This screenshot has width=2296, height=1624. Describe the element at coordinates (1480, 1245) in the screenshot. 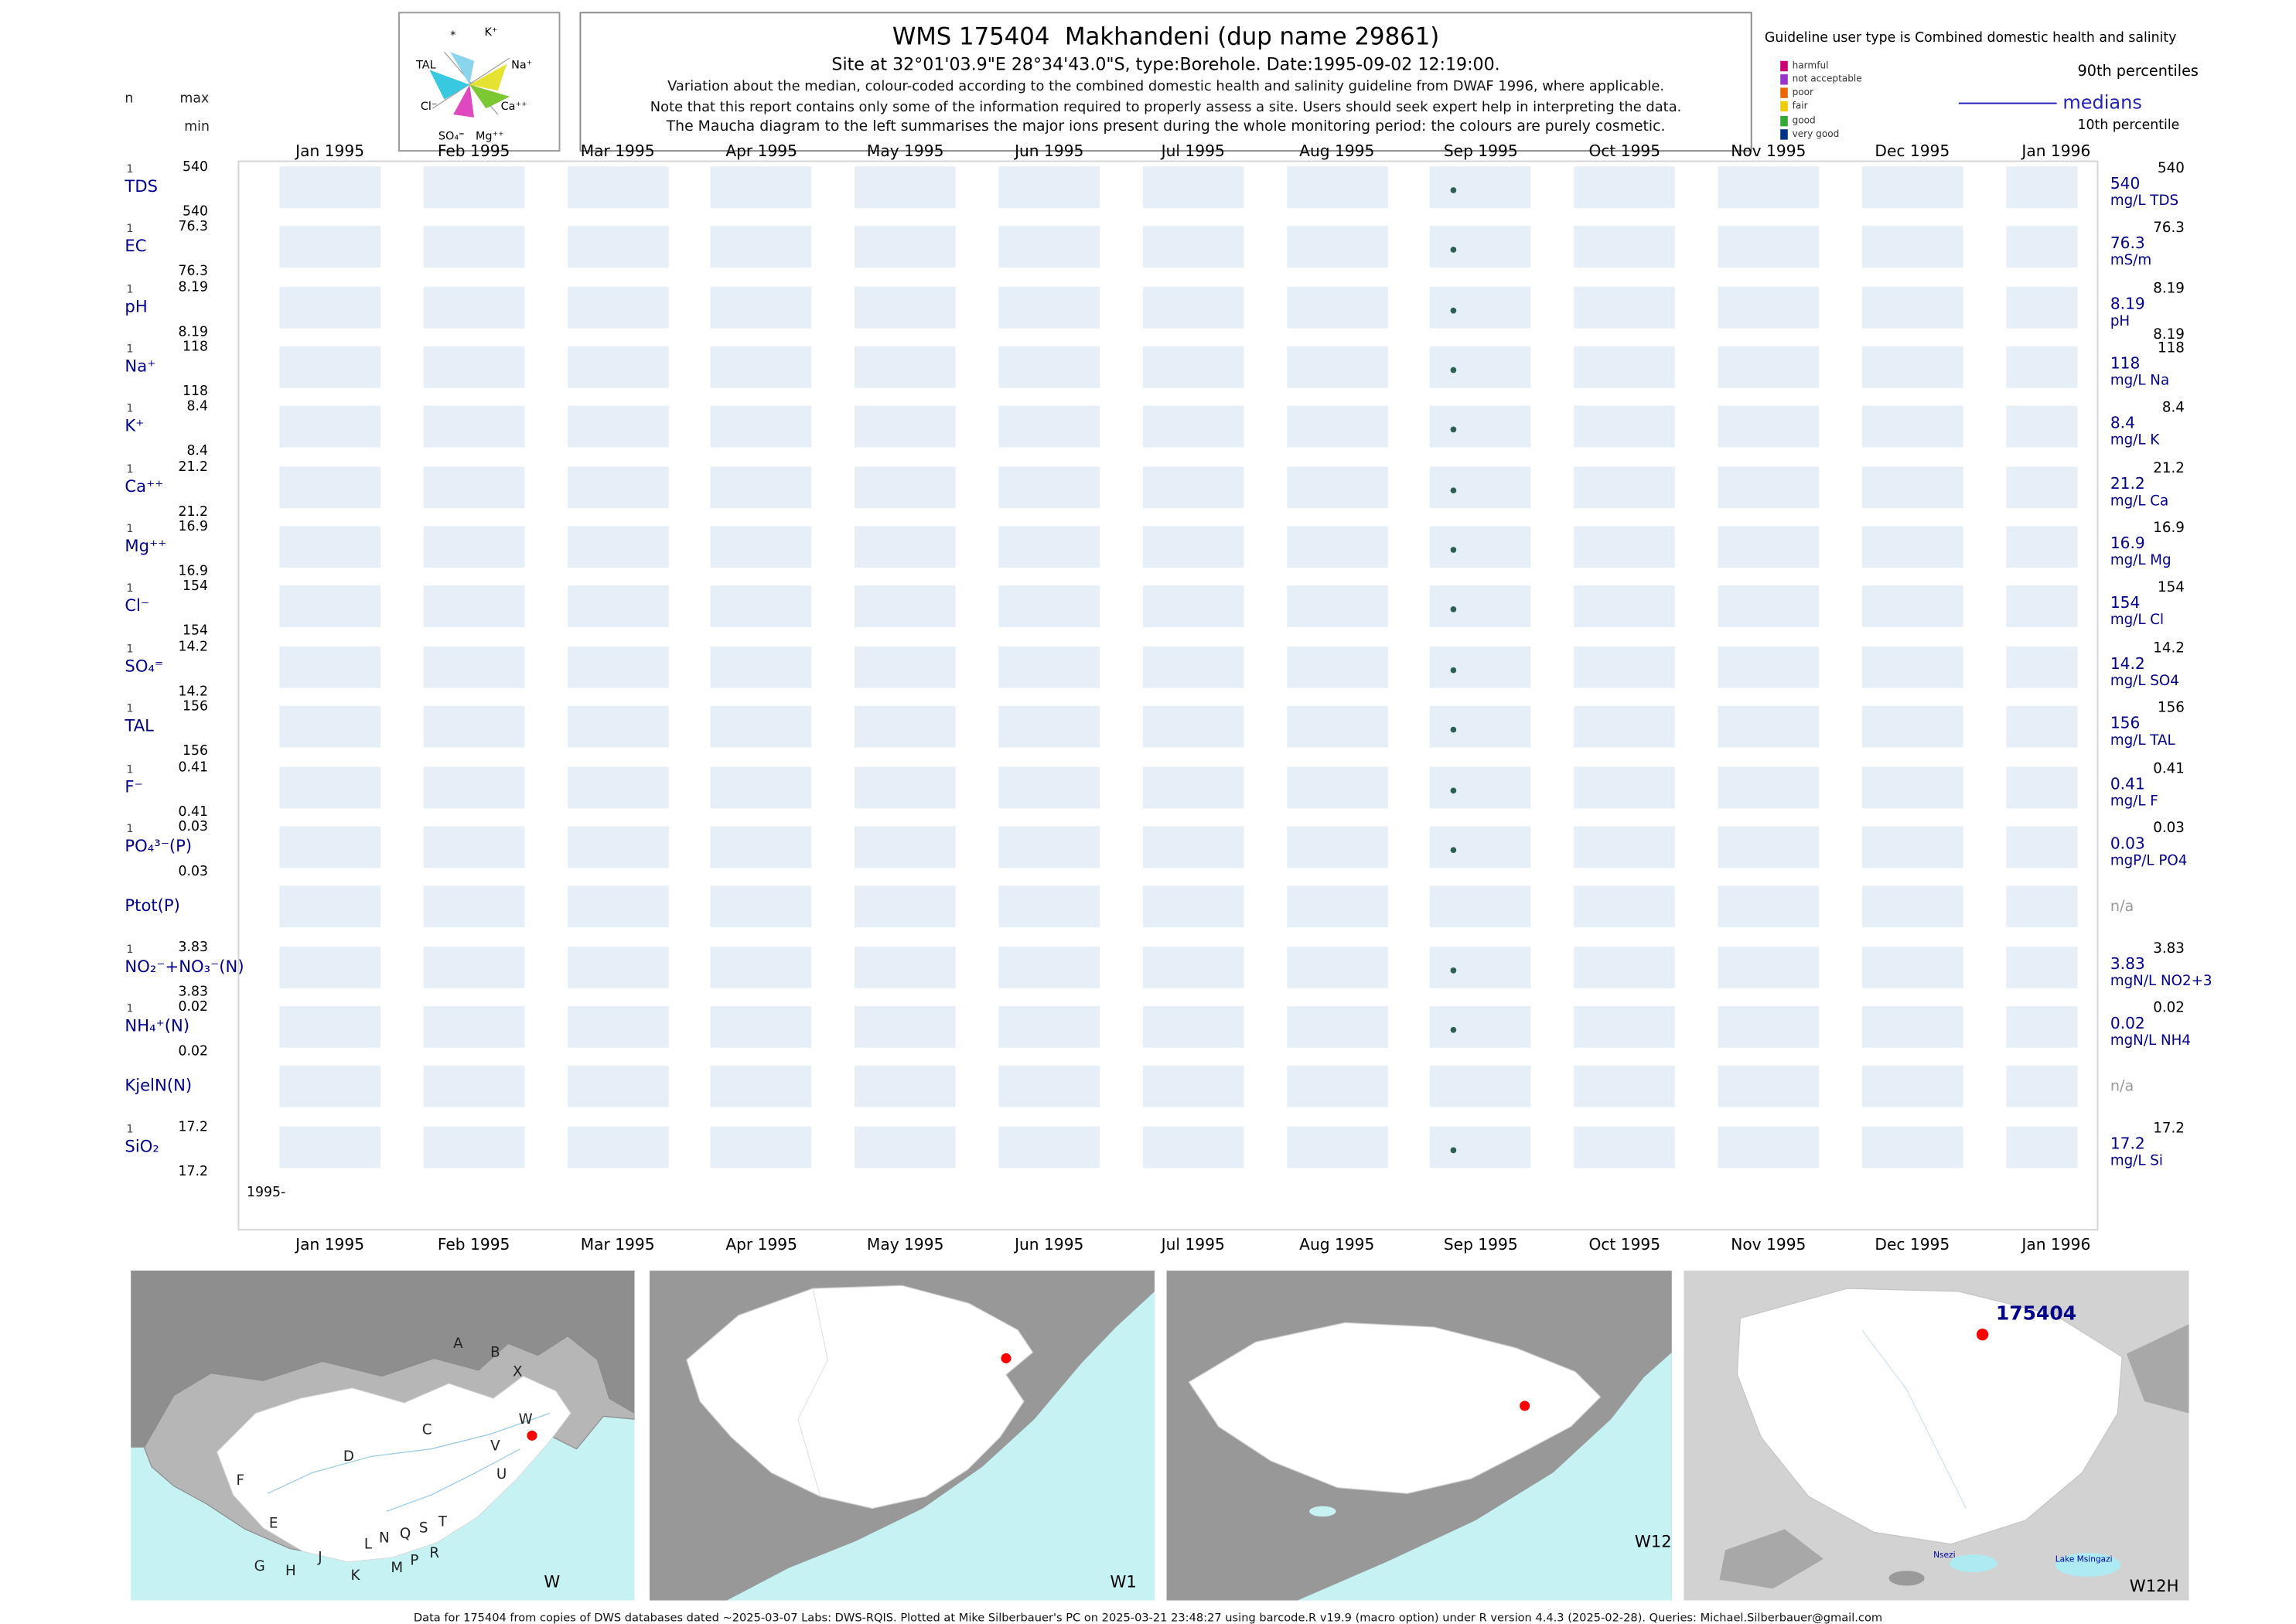

I see `month-label-bottom: Sep 1995` at that location.